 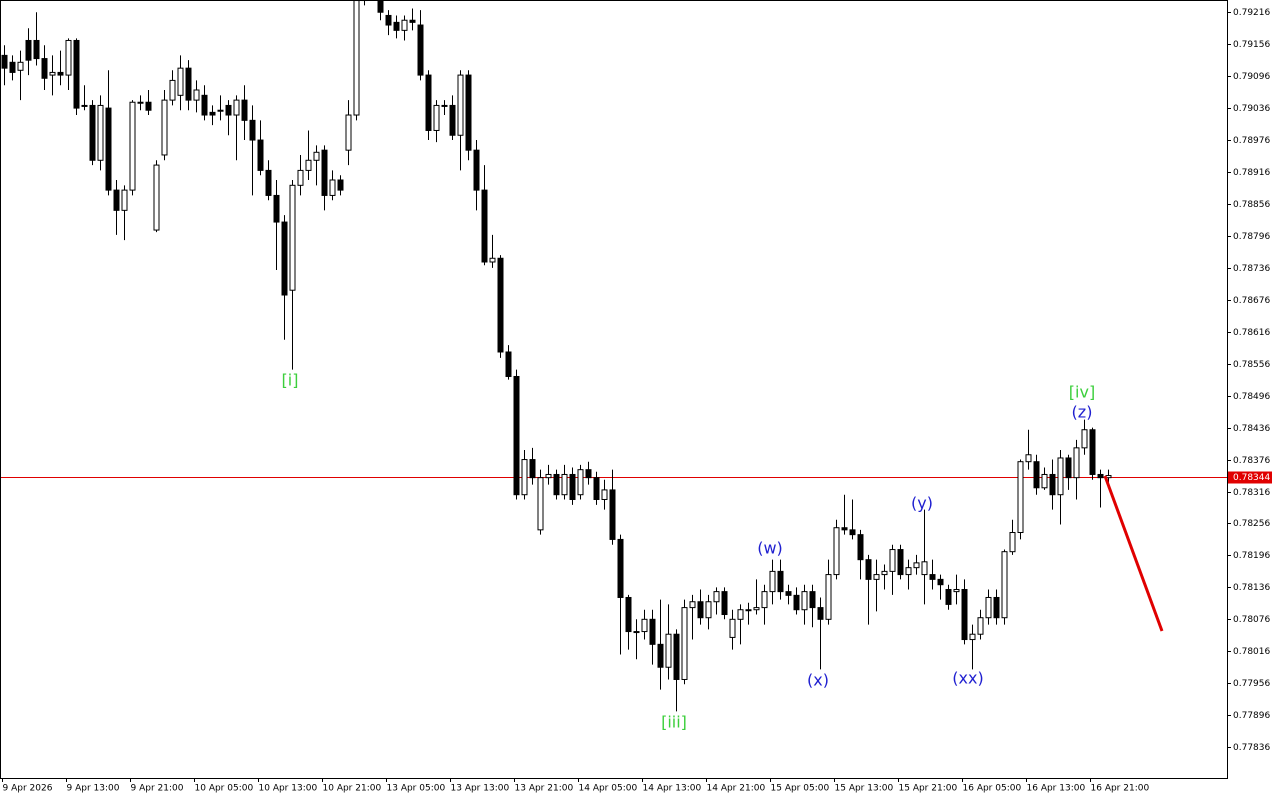 I want to click on y-tick-label: 0.78676, so click(x=1251, y=301).